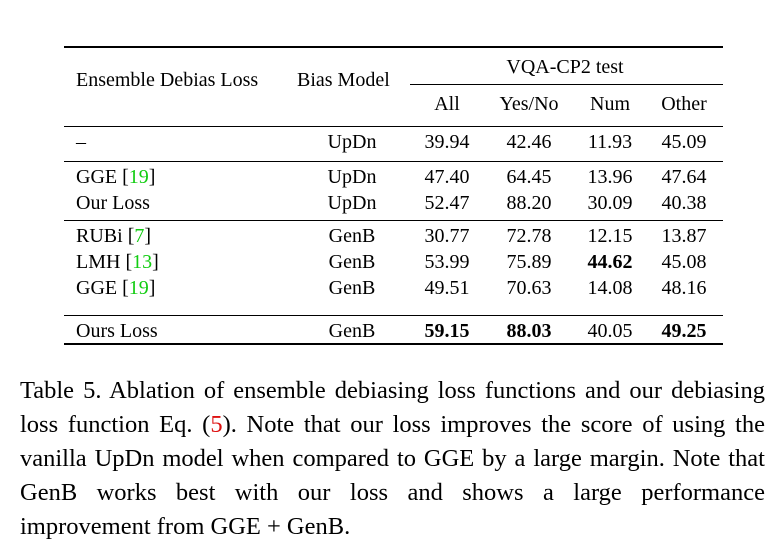 The width and height of the screenshot is (768, 546). What do you see at coordinates (684, 104) in the screenshot?
I see `header-other: Other` at bounding box center [684, 104].